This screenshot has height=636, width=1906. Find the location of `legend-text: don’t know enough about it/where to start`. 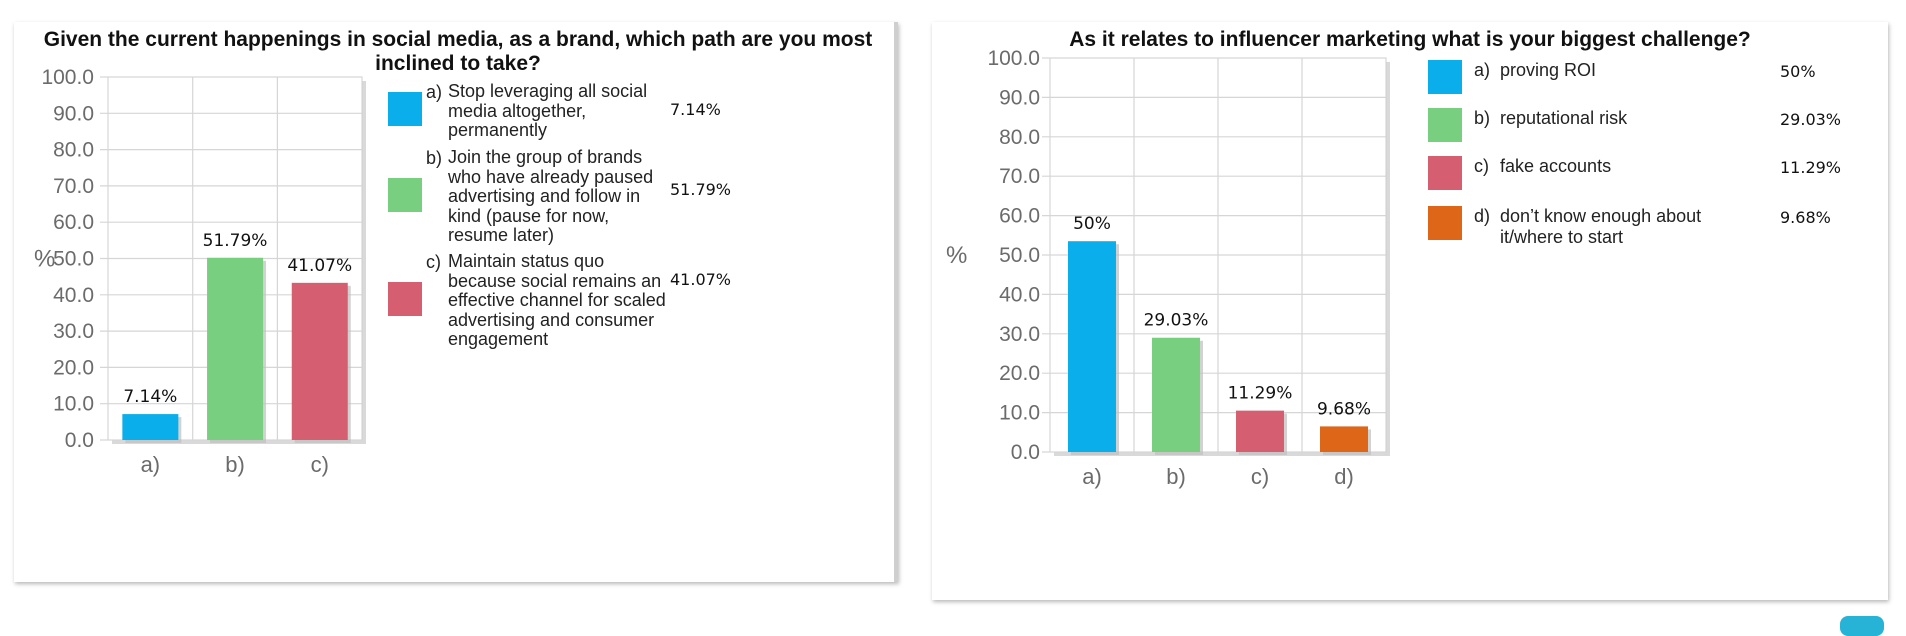

legend-text: don’t know enough about it/where to start is located at coordinates (1600, 227).